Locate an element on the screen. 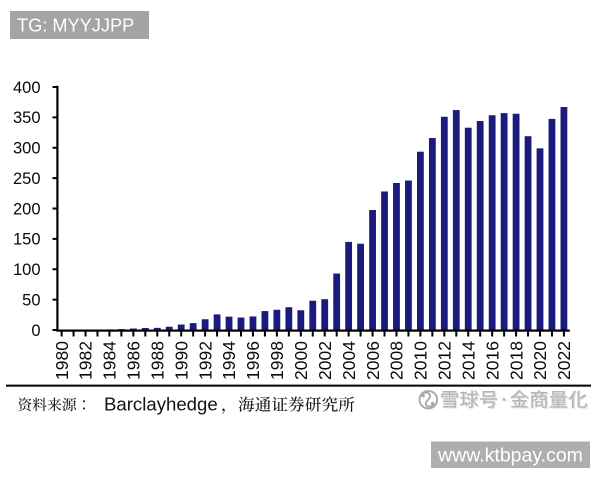 The image size is (600, 485). svg-text: Barclayhedge is located at coordinates (161, 404).